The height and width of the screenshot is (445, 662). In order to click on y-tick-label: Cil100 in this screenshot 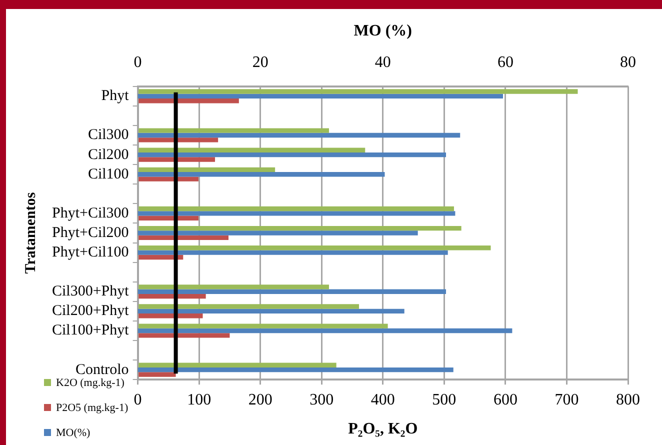, I will do `click(108, 174)`.